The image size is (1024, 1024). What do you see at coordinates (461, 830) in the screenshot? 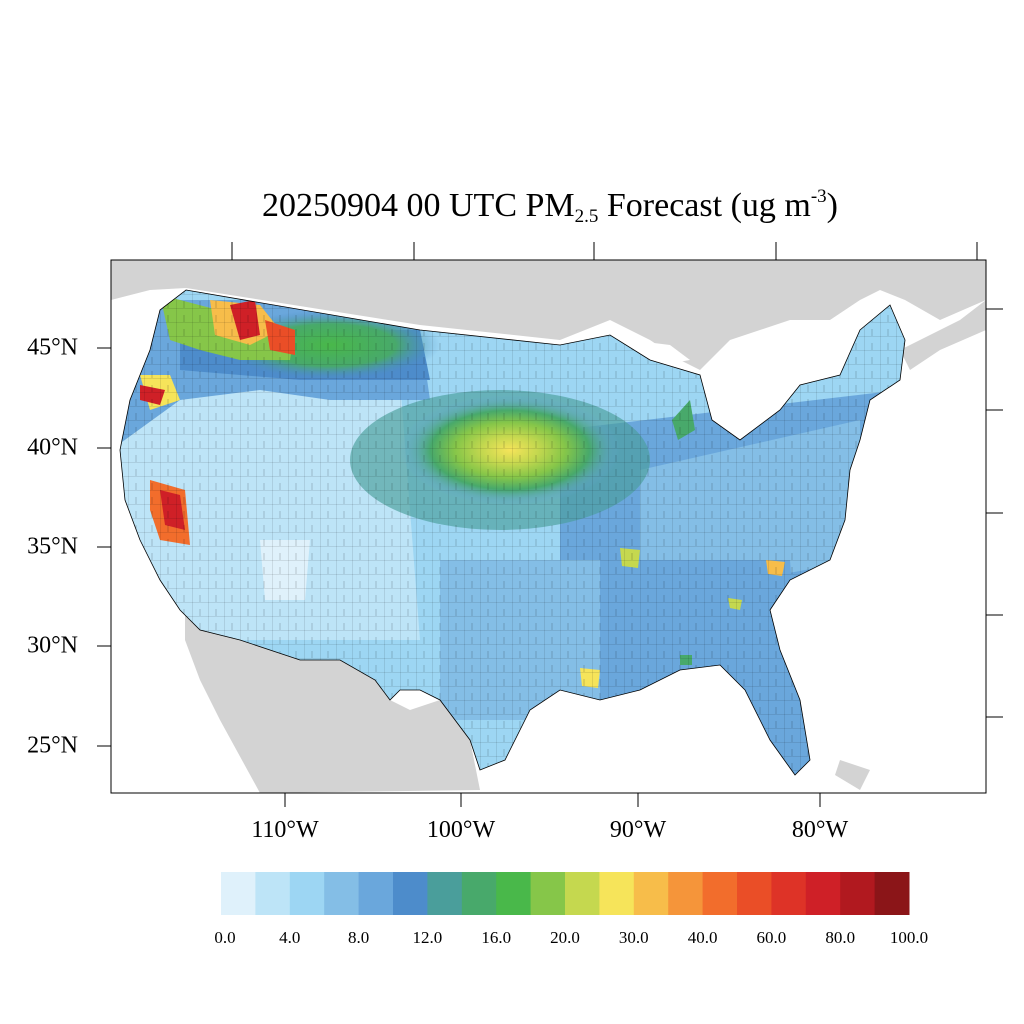
I see `longitude-label: 100°W` at bounding box center [461, 830].